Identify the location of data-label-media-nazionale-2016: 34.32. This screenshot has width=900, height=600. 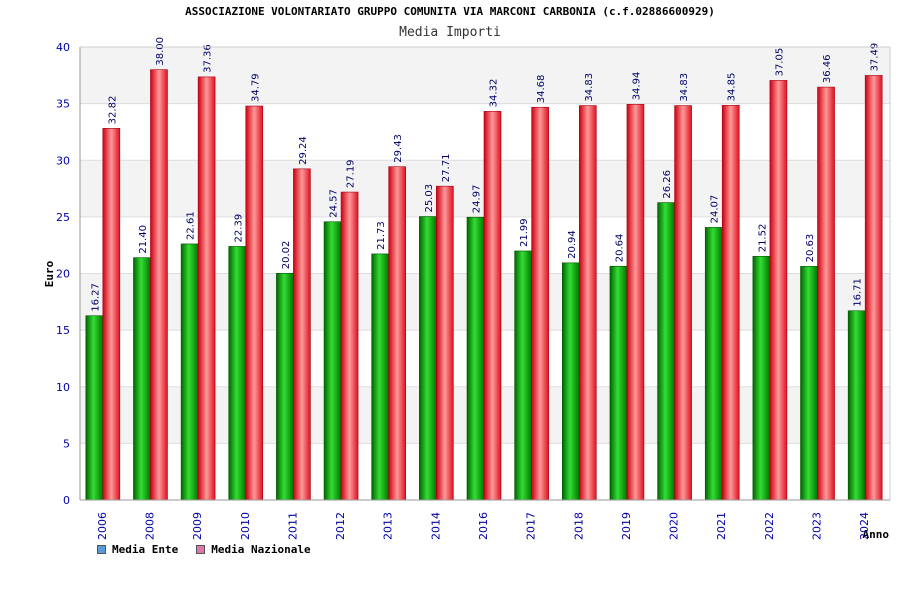
(494, 93).